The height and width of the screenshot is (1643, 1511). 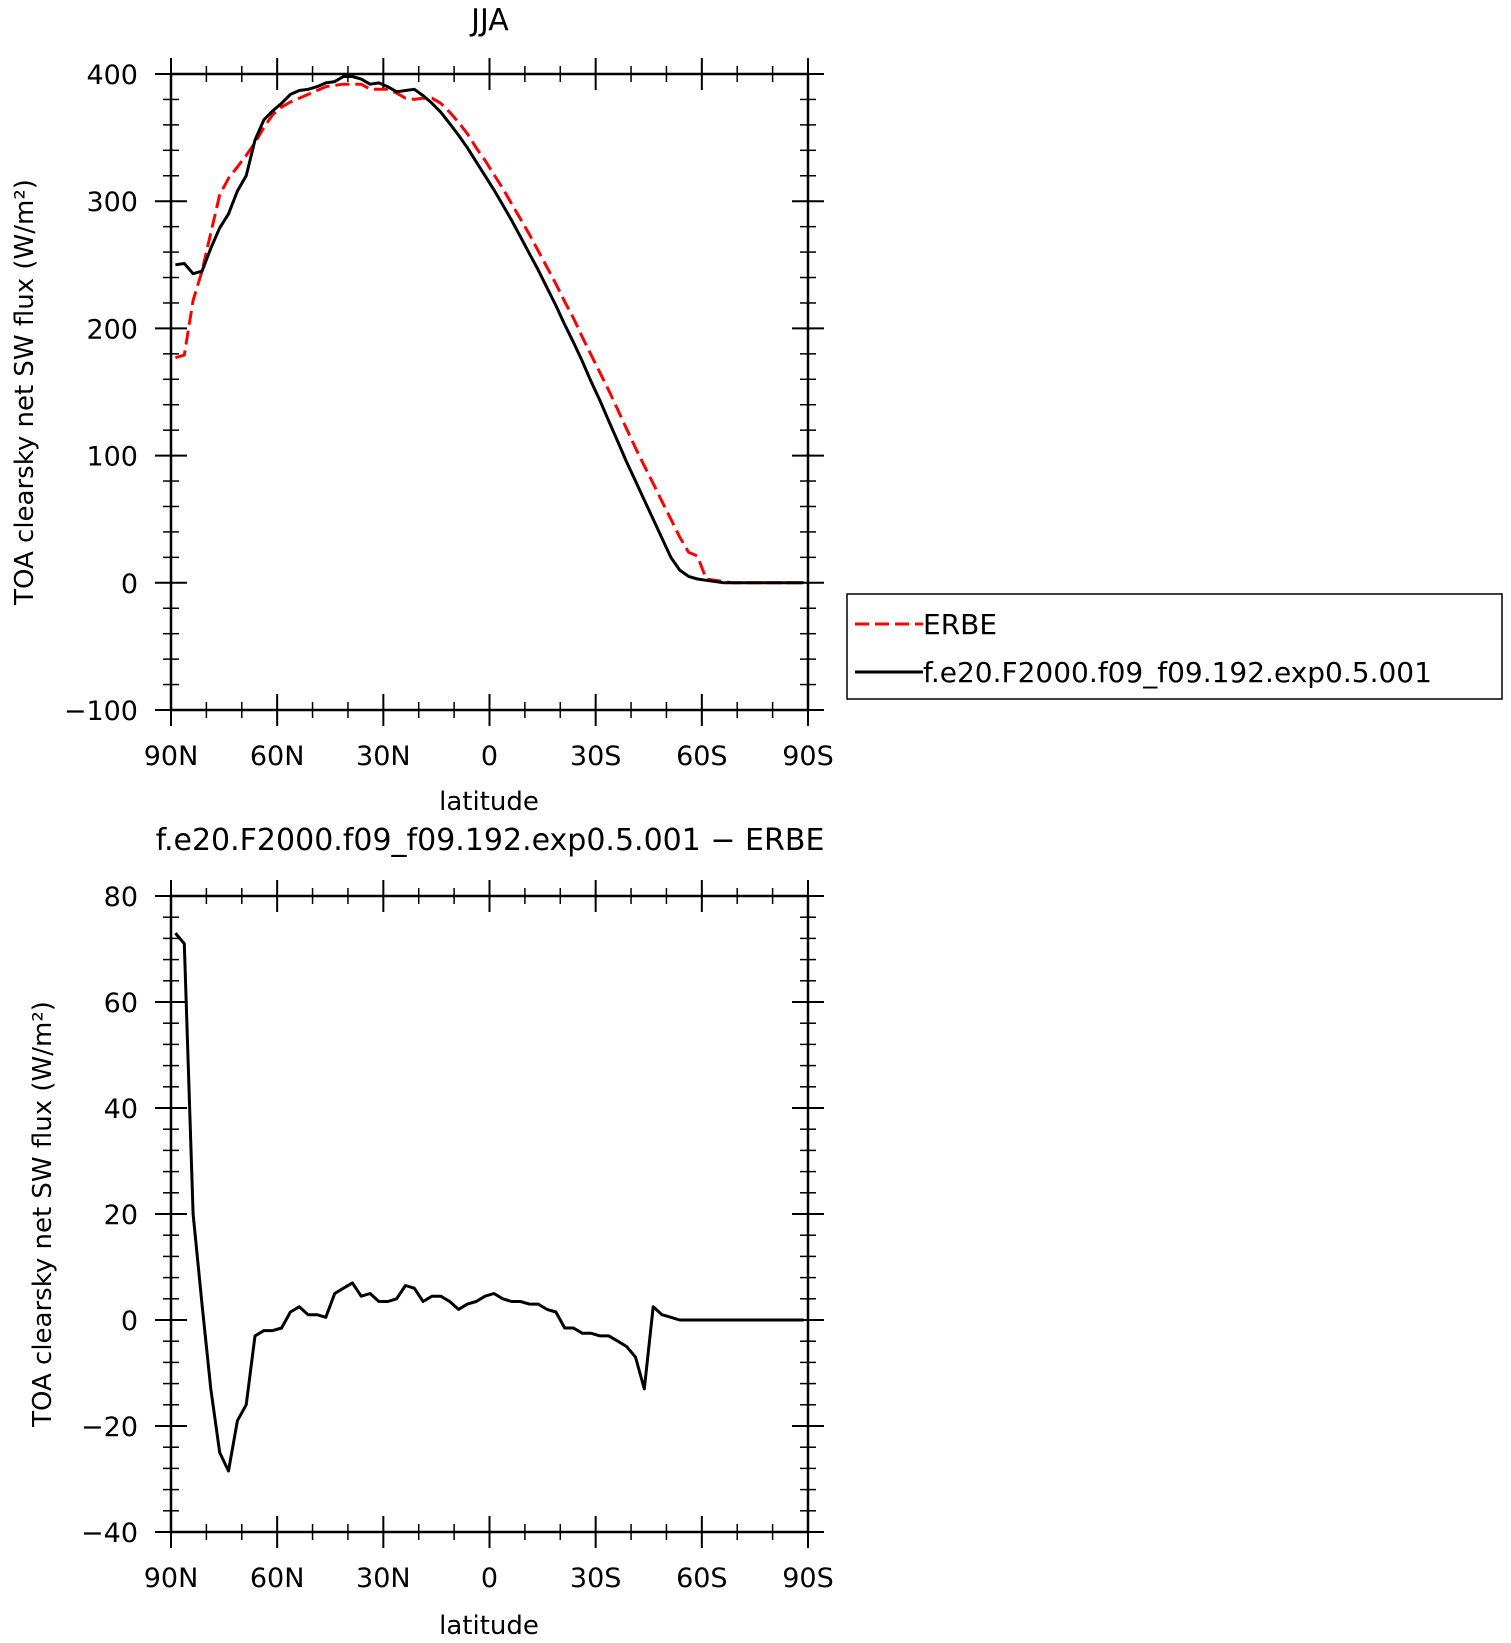 What do you see at coordinates (25, 392) in the screenshot?
I see `top-panel-ylabel: TOA clearsky net SW flux (W/m²)` at bounding box center [25, 392].